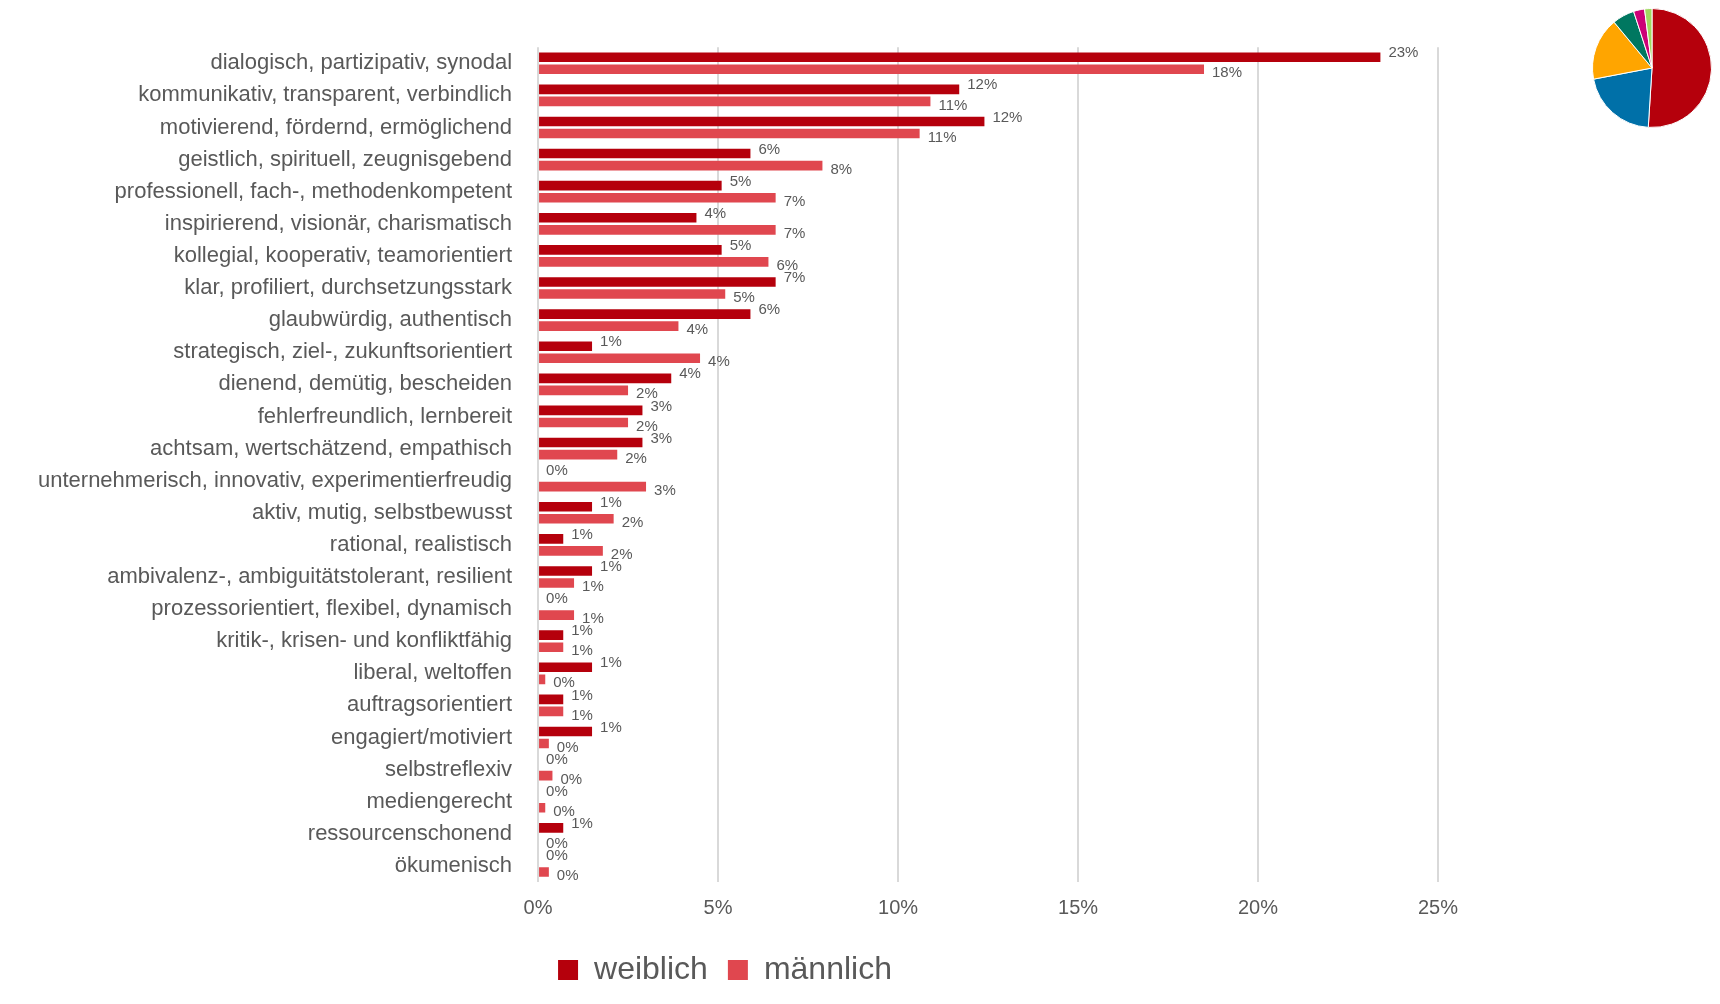  What do you see at coordinates (1403, 52) in the screenshot?
I see `data-label: 23%` at bounding box center [1403, 52].